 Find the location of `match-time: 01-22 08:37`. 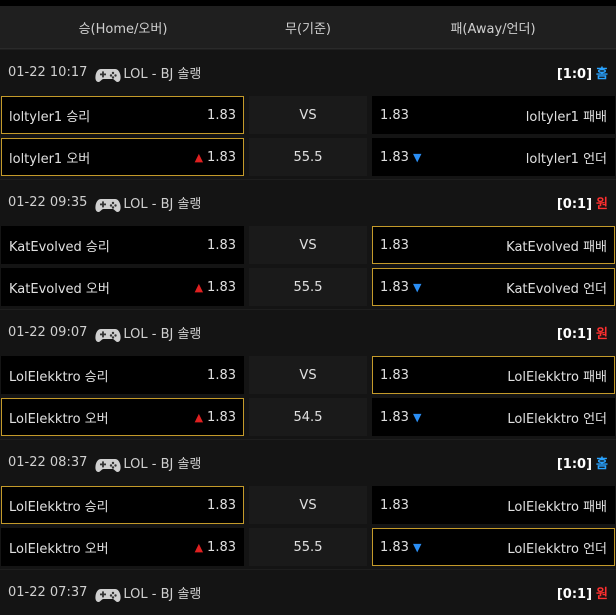

match-time: 01-22 08:37 is located at coordinates (48, 462).